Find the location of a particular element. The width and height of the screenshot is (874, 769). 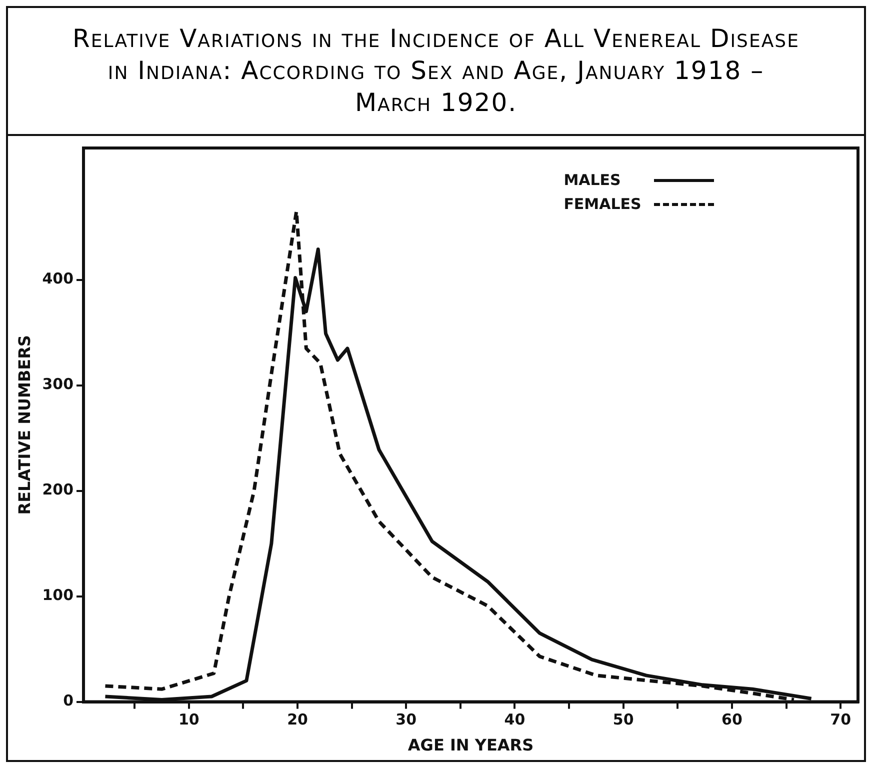

y-tick-label: 0 is located at coordinates (68, 701).